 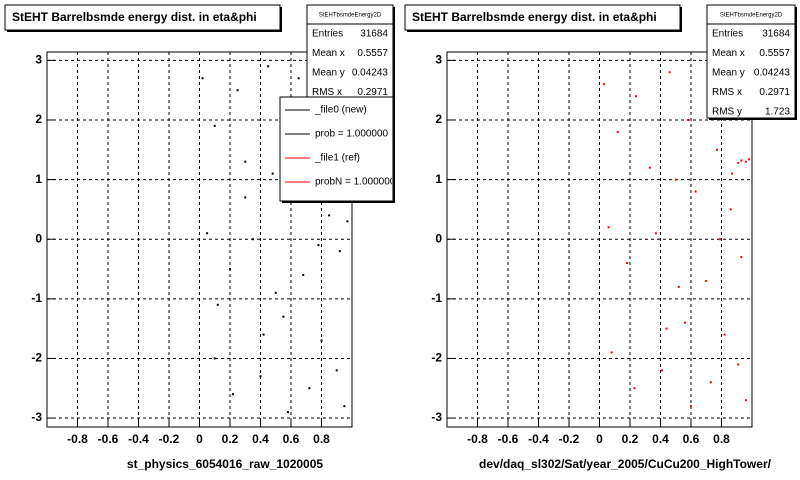 I want to click on x-tick-label: -0.2, so click(x=569, y=439).